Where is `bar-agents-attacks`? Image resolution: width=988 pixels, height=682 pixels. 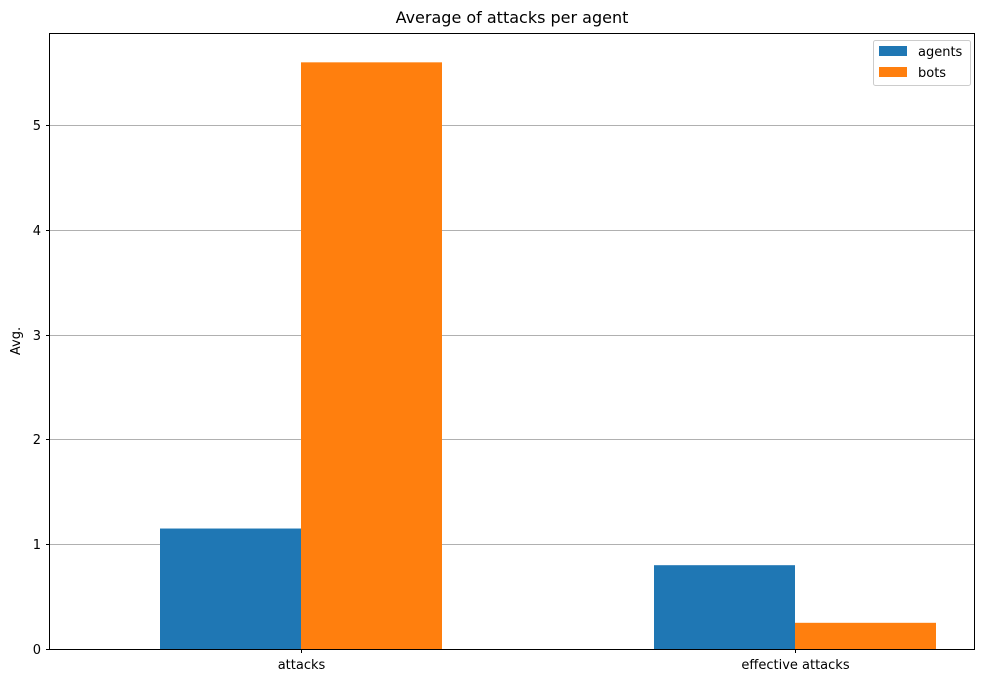
bar-agents-attacks is located at coordinates (230, 588).